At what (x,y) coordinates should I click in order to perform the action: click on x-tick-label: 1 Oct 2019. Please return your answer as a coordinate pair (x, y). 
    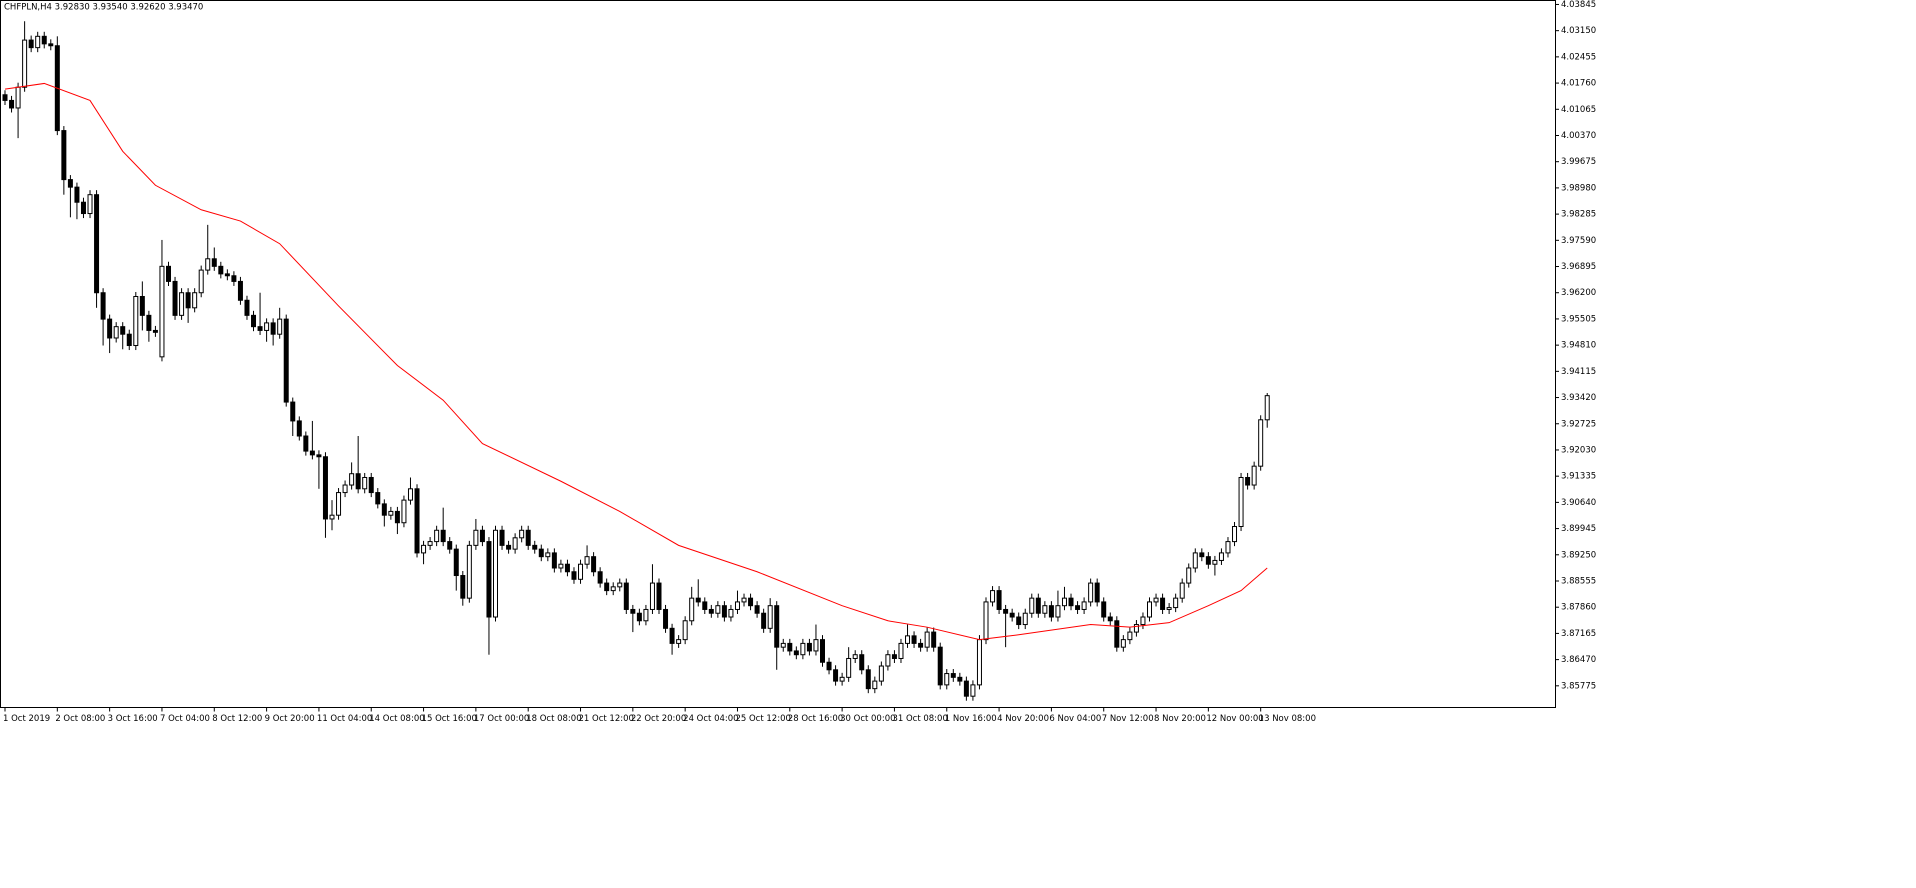
    Looking at the image, I should click on (26, 719).